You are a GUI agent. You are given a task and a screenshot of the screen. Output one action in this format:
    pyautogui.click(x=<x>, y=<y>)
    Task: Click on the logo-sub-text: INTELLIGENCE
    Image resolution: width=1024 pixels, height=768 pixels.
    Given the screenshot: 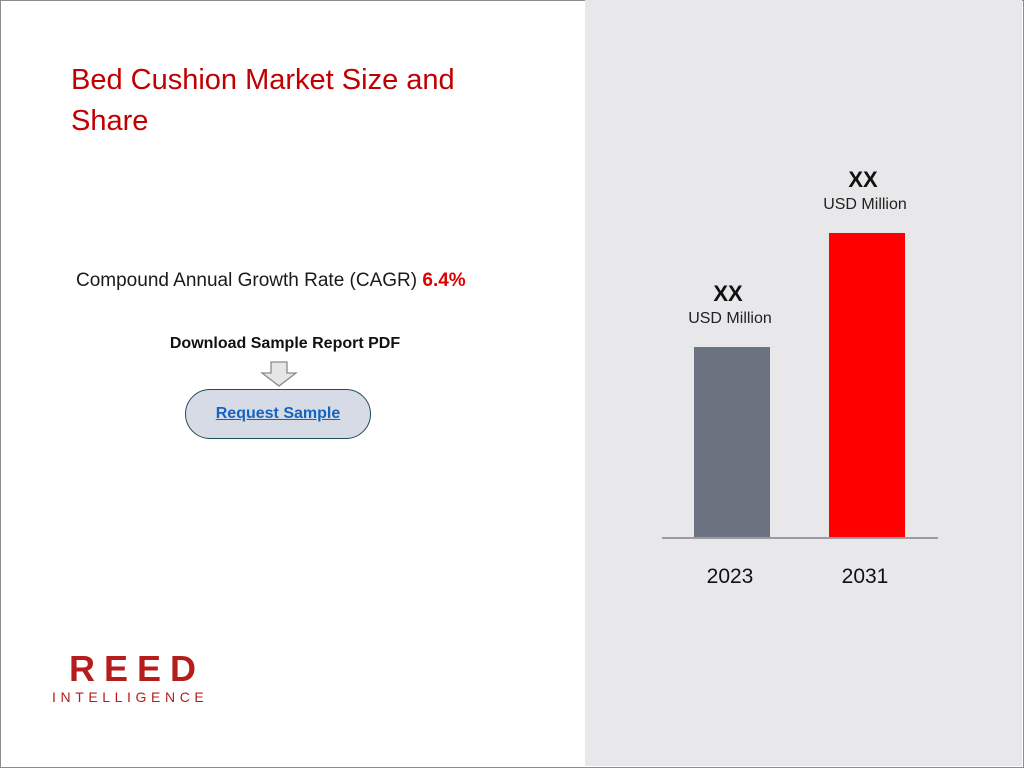 What is the action you would take?
    pyautogui.click(x=130, y=697)
    